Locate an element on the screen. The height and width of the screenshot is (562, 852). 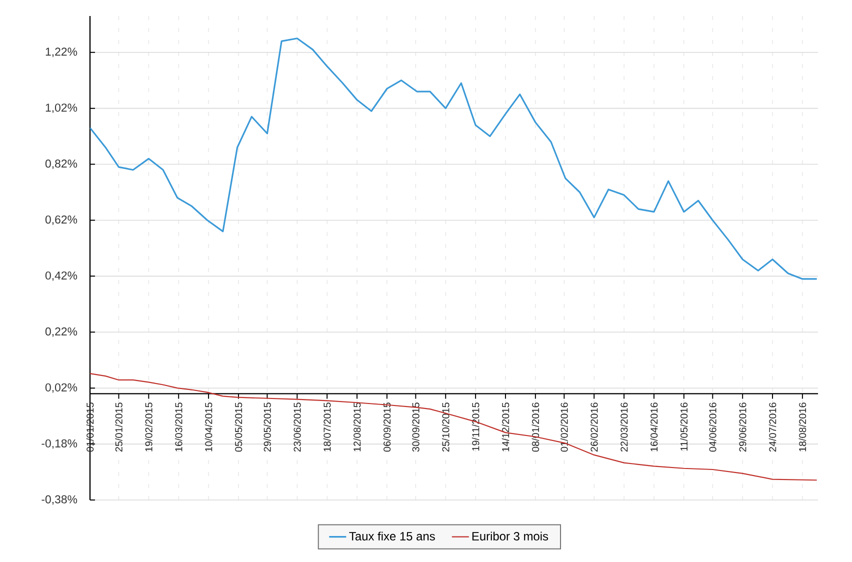
x-tick-label: 18/07/2015 is located at coordinates (327, 427).